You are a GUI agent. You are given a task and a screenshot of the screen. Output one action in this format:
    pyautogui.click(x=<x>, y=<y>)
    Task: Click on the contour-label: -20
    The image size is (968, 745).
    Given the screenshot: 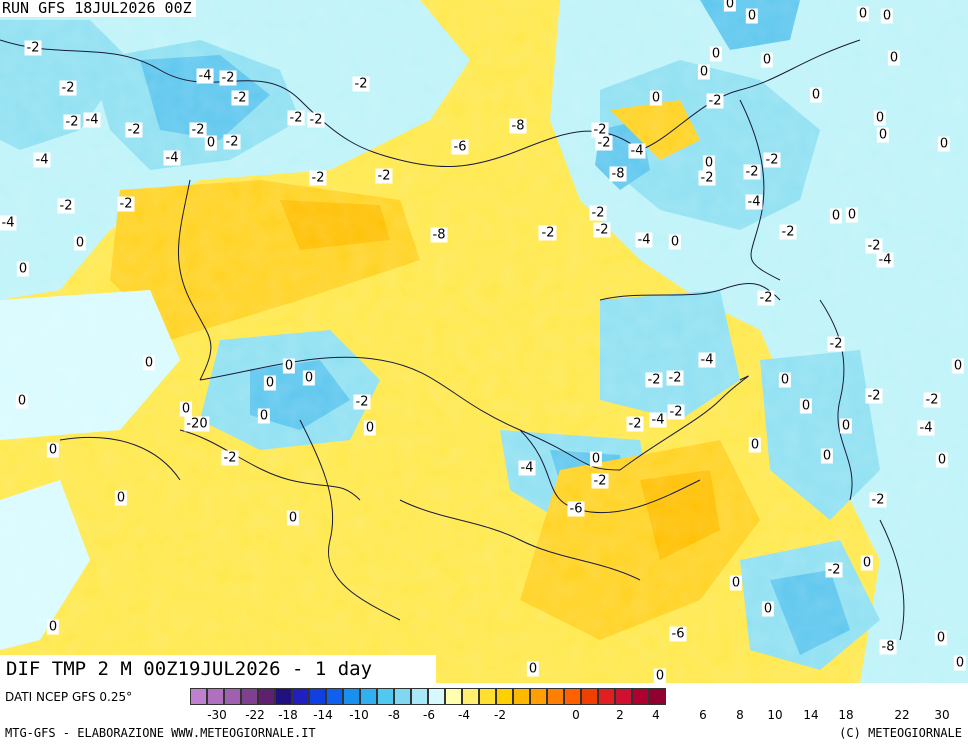 What is the action you would take?
    pyautogui.click(x=197, y=424)
    